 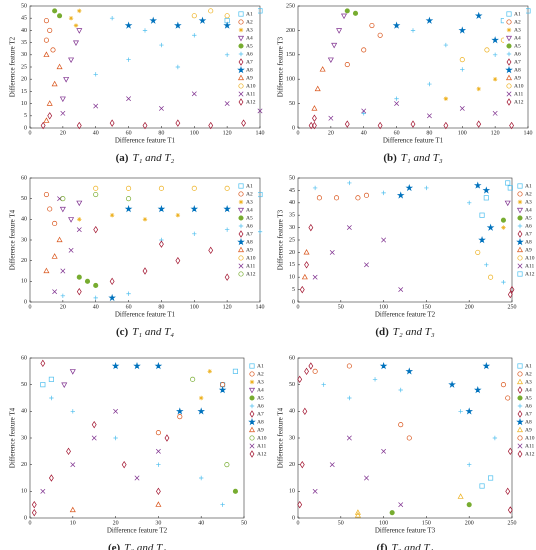 What do you see at coordinates (292, 104) in the screenshot?
I see `y-tick-label: 50` at bounding box center [292, 104].